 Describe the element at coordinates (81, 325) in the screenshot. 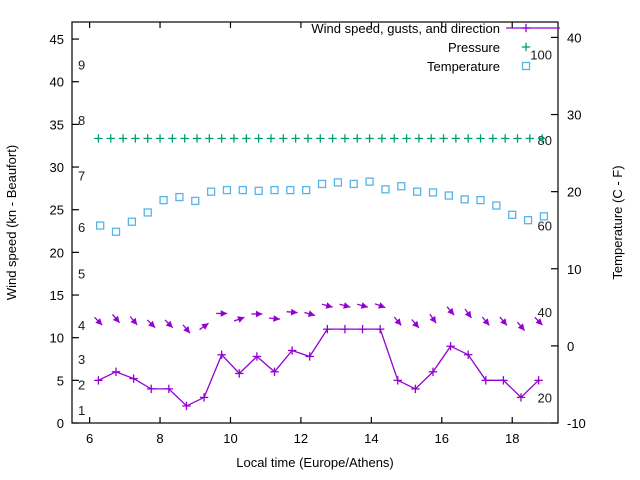

I see `beaufort-label: 4` at that location.